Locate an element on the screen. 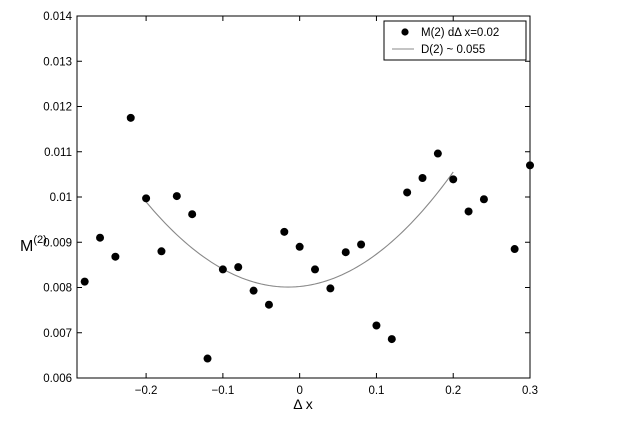 The height and width of the screenshot is (425, 623). y-tick-label: 0.014 is located at coordinates (57, 17).